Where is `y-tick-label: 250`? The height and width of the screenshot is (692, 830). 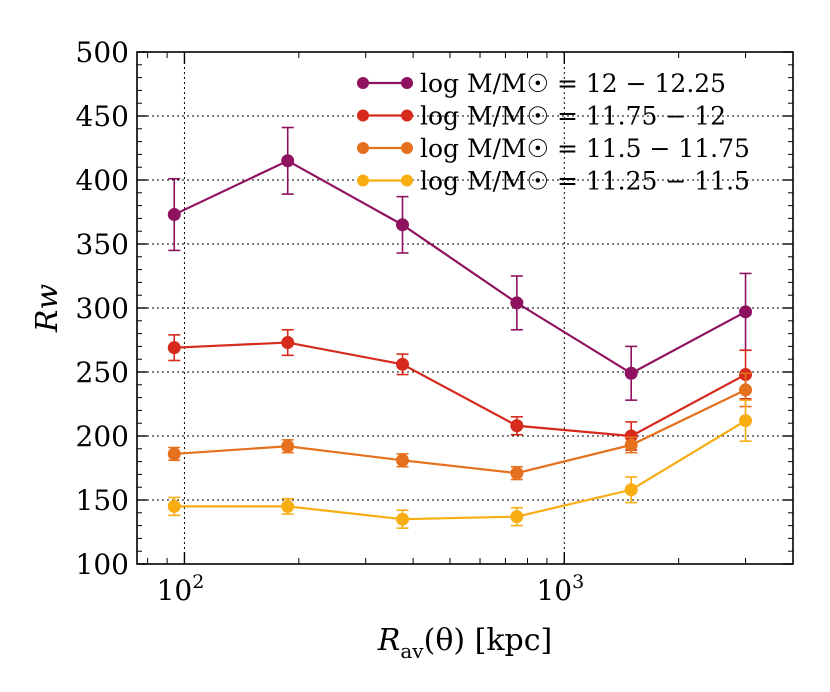 y-tick-label: 250 is located at coordinates (102, 372).